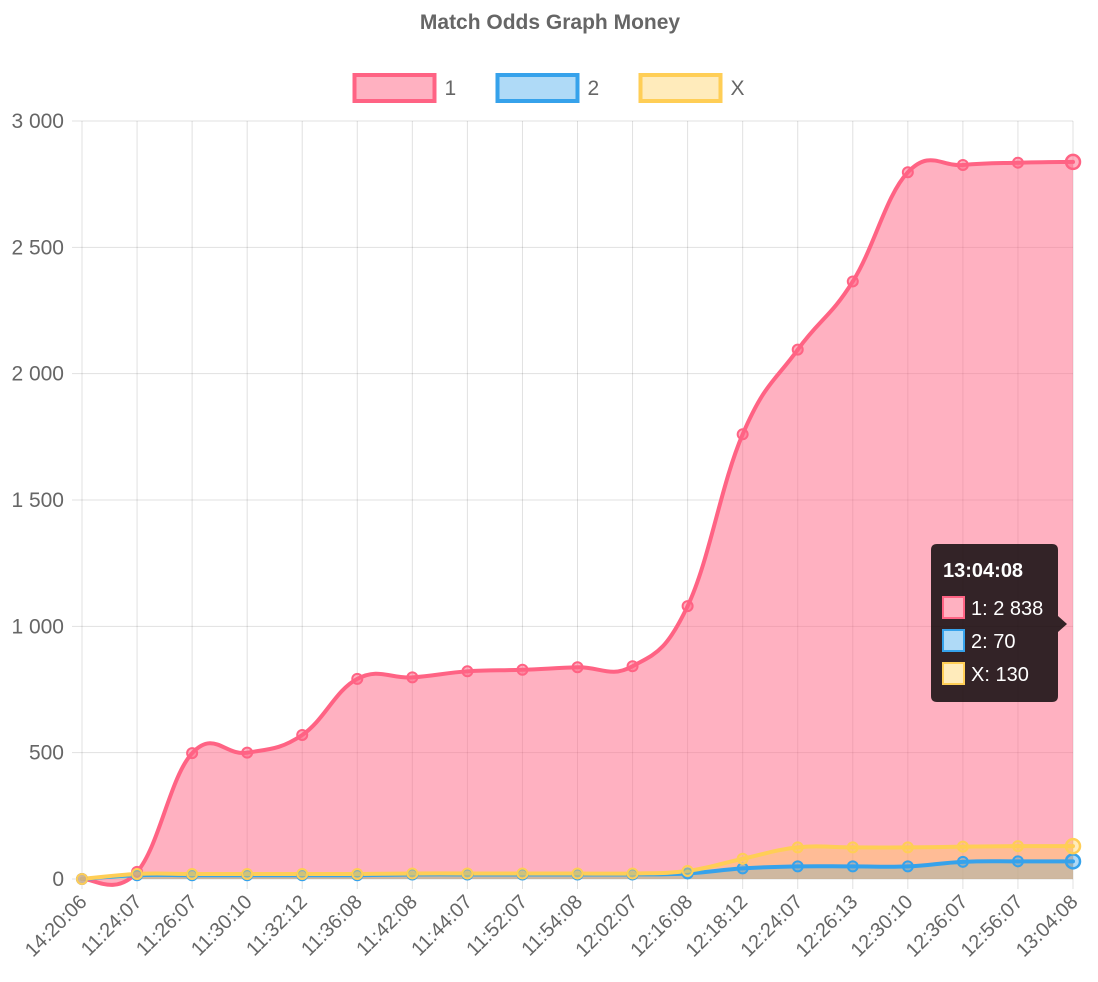 Image resolution: width=1098 pixels, height=982 pixels. What do you see at coordinates (594, 88) in the screenshot?
I see `legend-label-2: 2` at bounding box center [594, 88].